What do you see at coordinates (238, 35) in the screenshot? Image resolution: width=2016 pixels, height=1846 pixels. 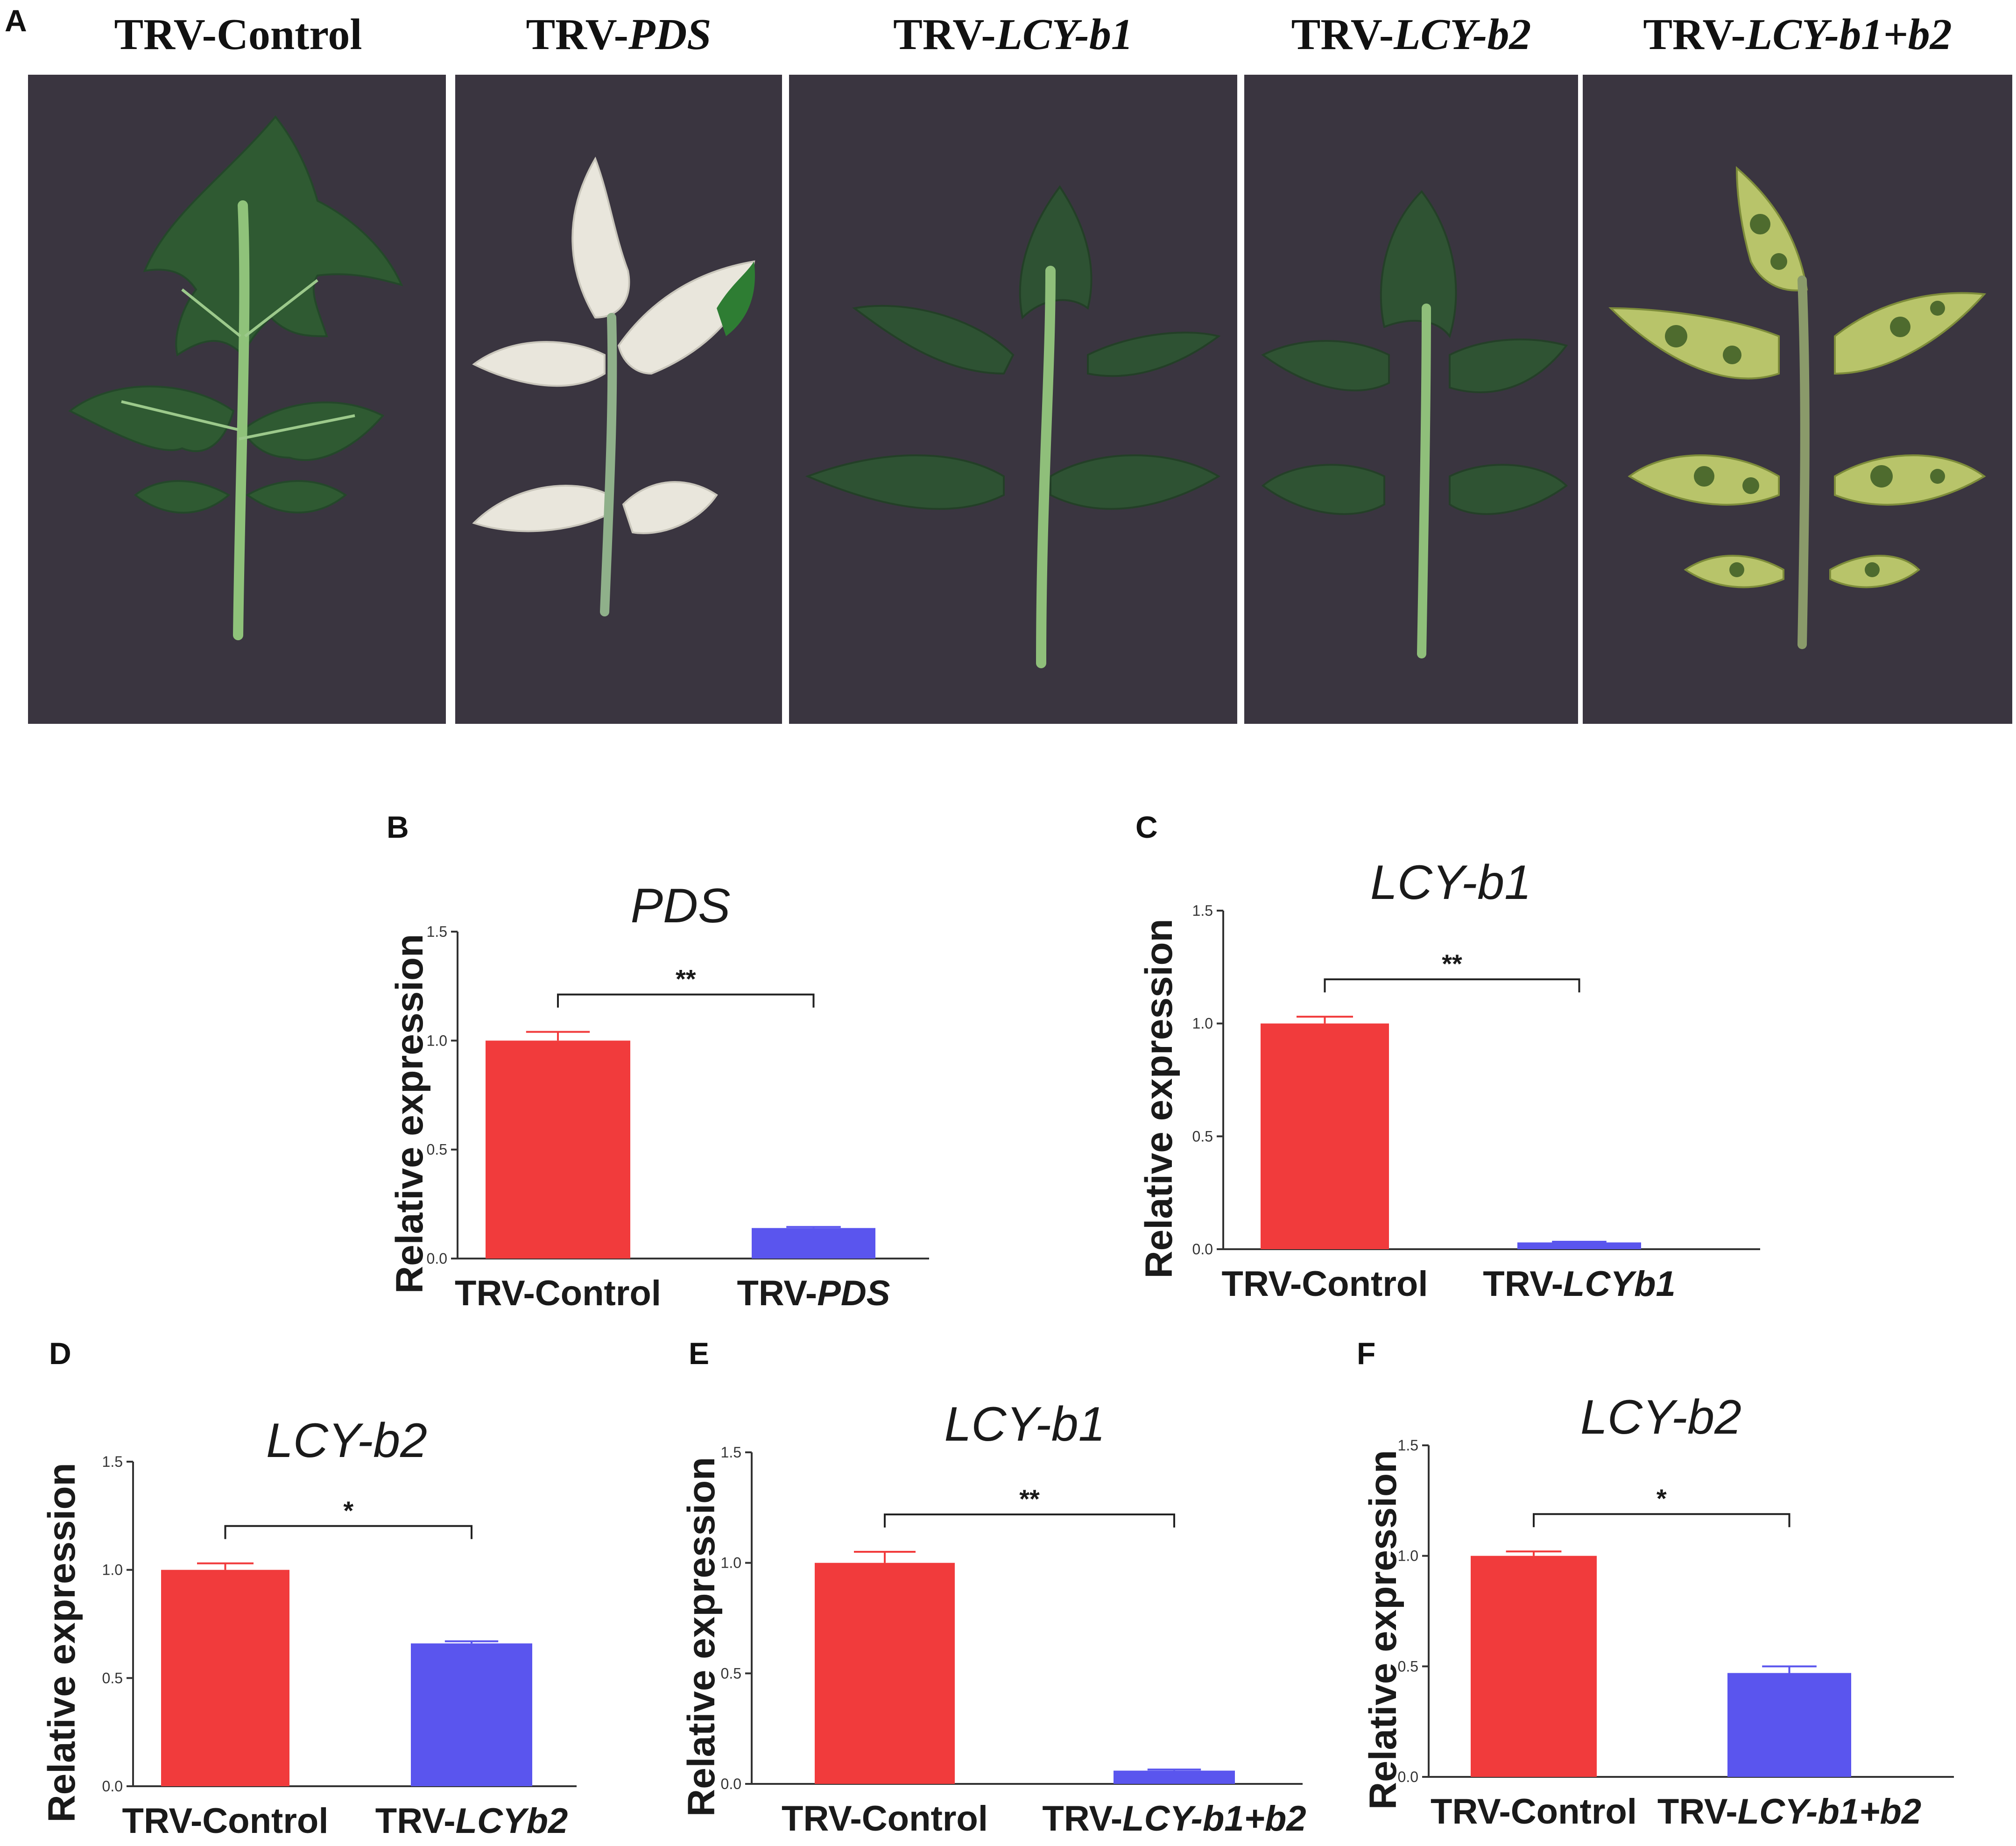 I see `photo-title-control: TRV- Control` at bounding box center [238, 35].